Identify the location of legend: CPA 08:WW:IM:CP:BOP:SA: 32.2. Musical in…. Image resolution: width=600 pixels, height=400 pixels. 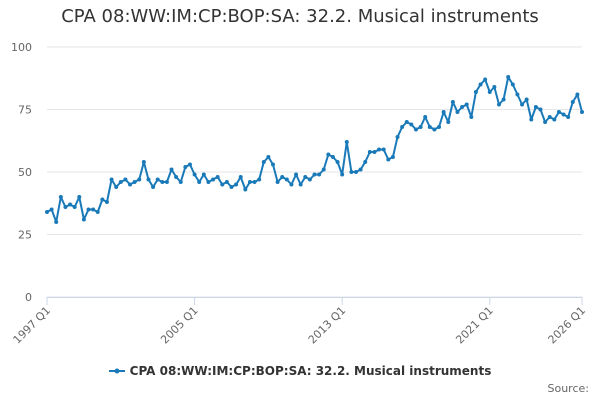
(300, 371).